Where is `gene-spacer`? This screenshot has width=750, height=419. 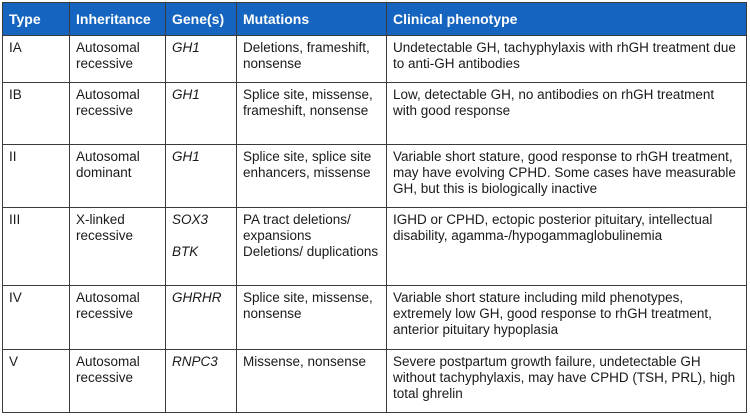
gene-spacer is located at coordinates (201, 236).